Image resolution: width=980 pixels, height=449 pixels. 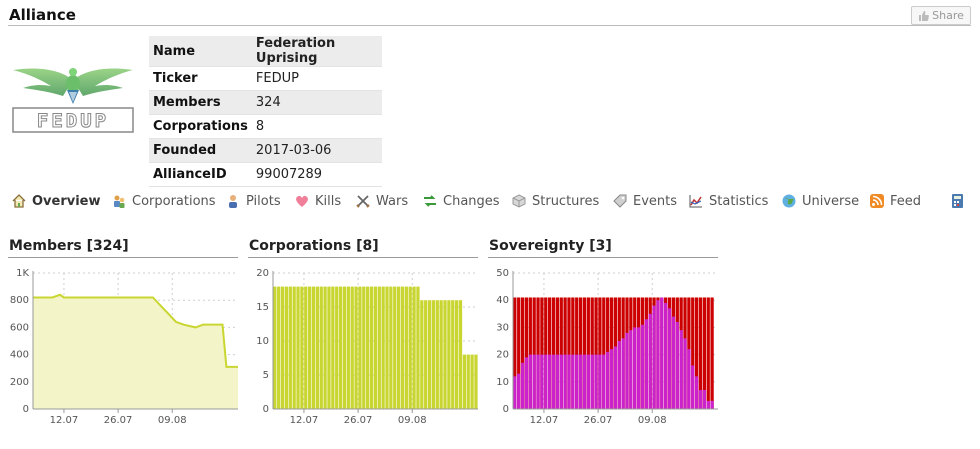 I want to click on members-series-line, so click(x=135, y=330).